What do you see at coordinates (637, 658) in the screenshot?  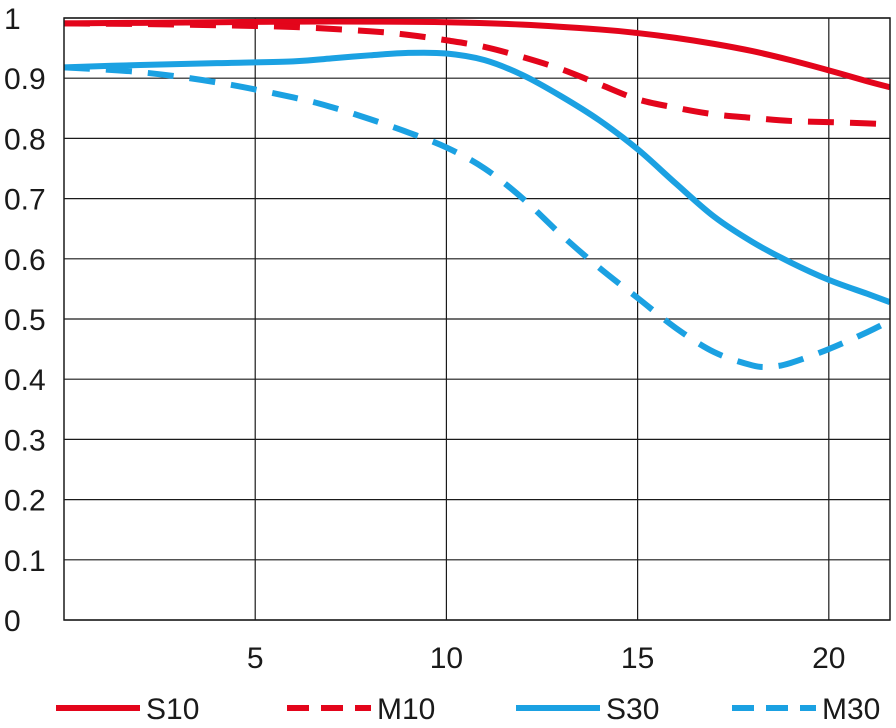 I see `x-tick-label: 15` at bounding box center [637, 658].